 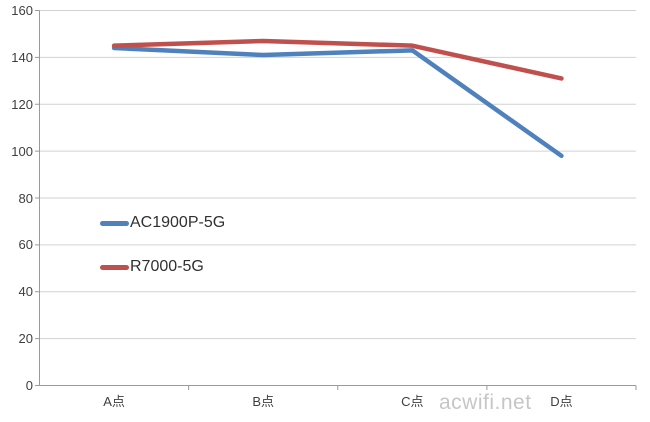 I want to click on legend-line-swatch-red, so click(x=114, y=267).